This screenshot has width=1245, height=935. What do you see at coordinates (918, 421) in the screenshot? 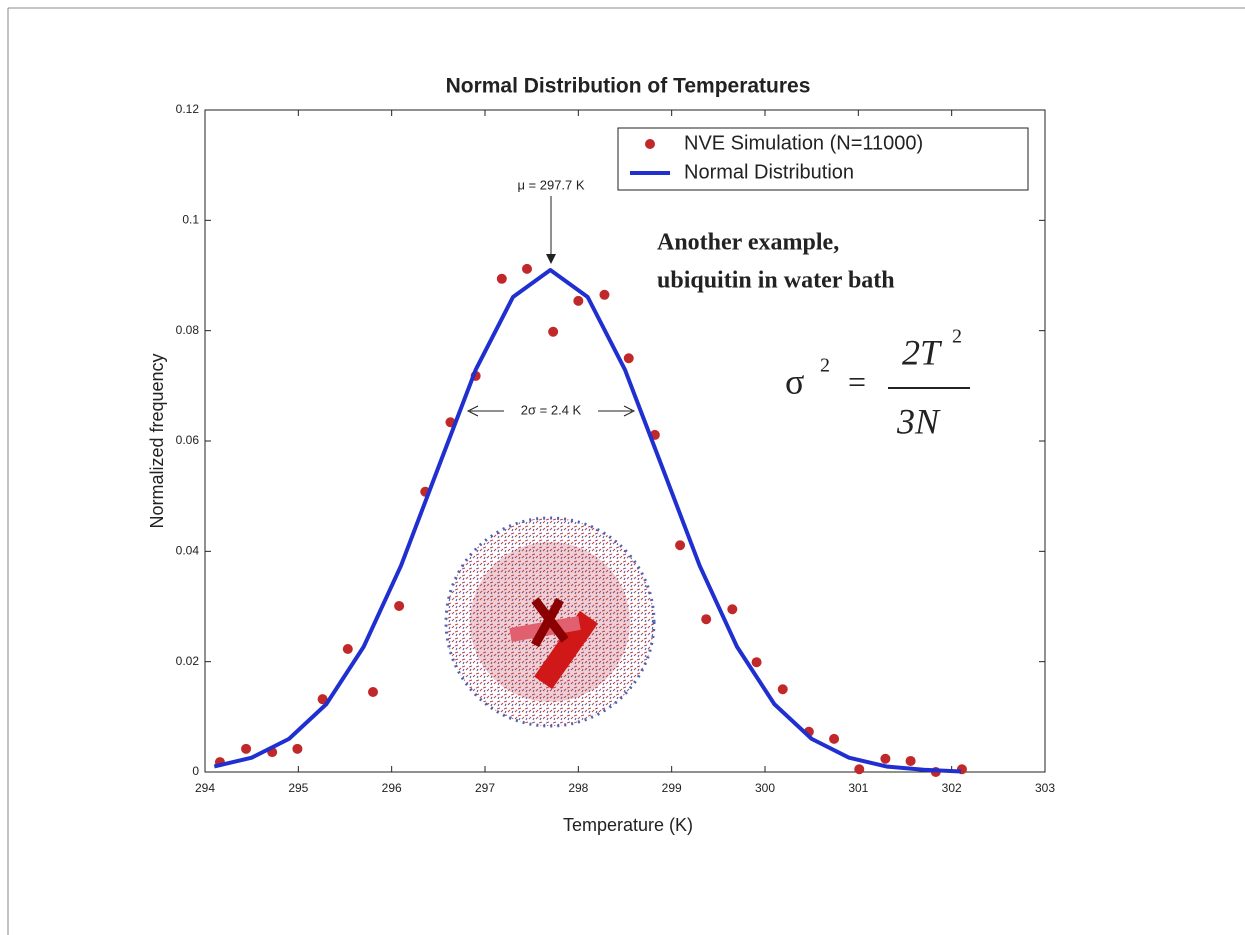
I see `formula-part: 3N` at bounding box center [918, 421].